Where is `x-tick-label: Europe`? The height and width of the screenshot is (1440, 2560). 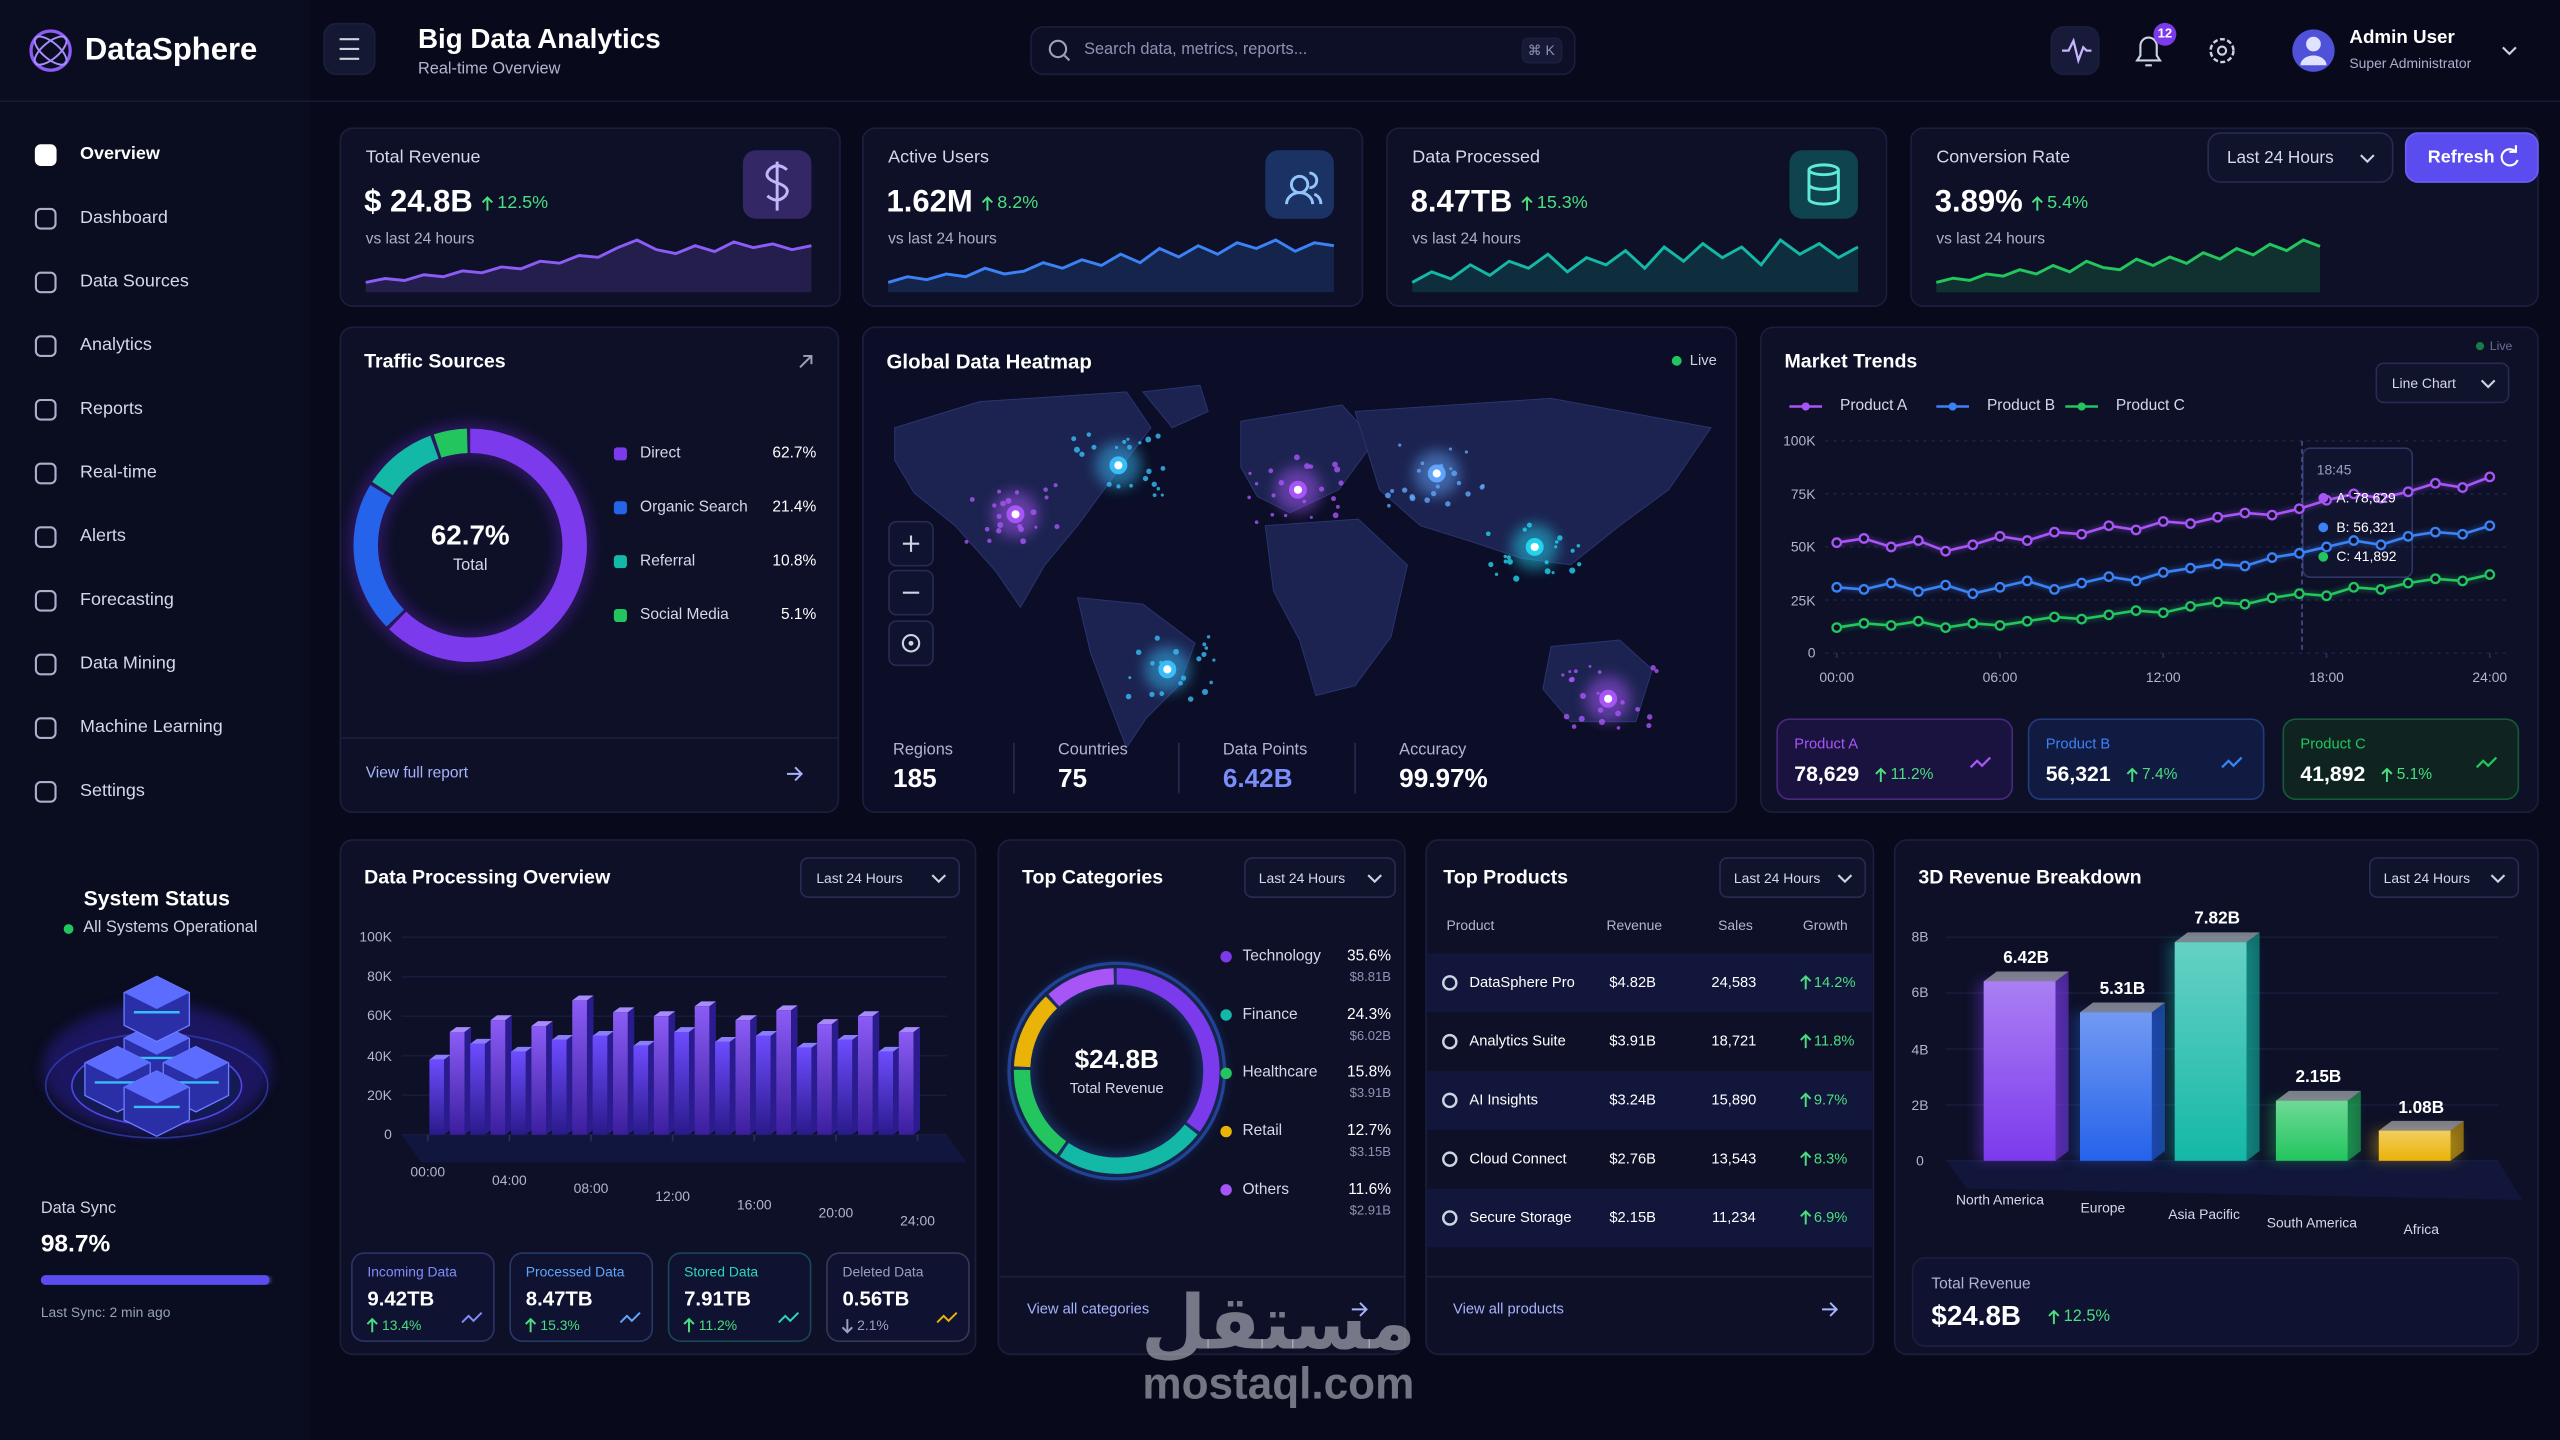
x-tick-label: Europe is located at coordinates (2103, 1207).